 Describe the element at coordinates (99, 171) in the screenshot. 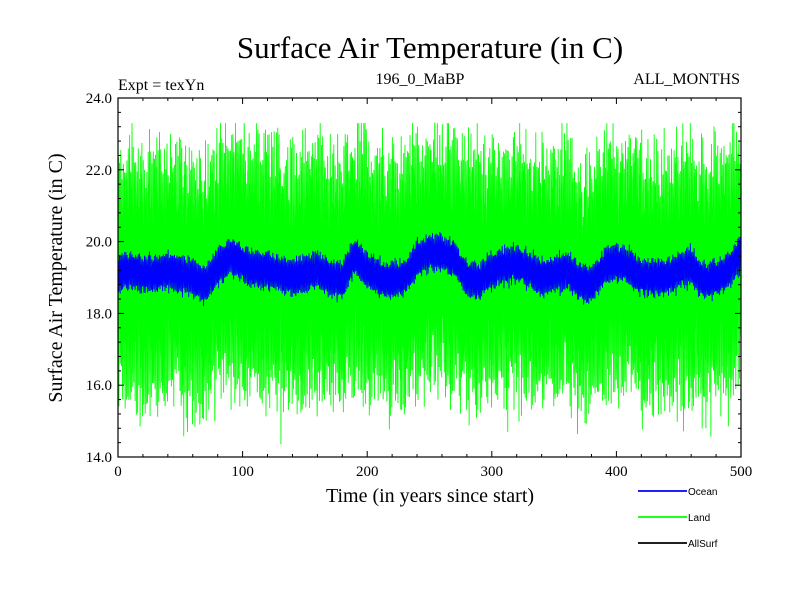

I see `y-tick-label: 22.0` at that location.